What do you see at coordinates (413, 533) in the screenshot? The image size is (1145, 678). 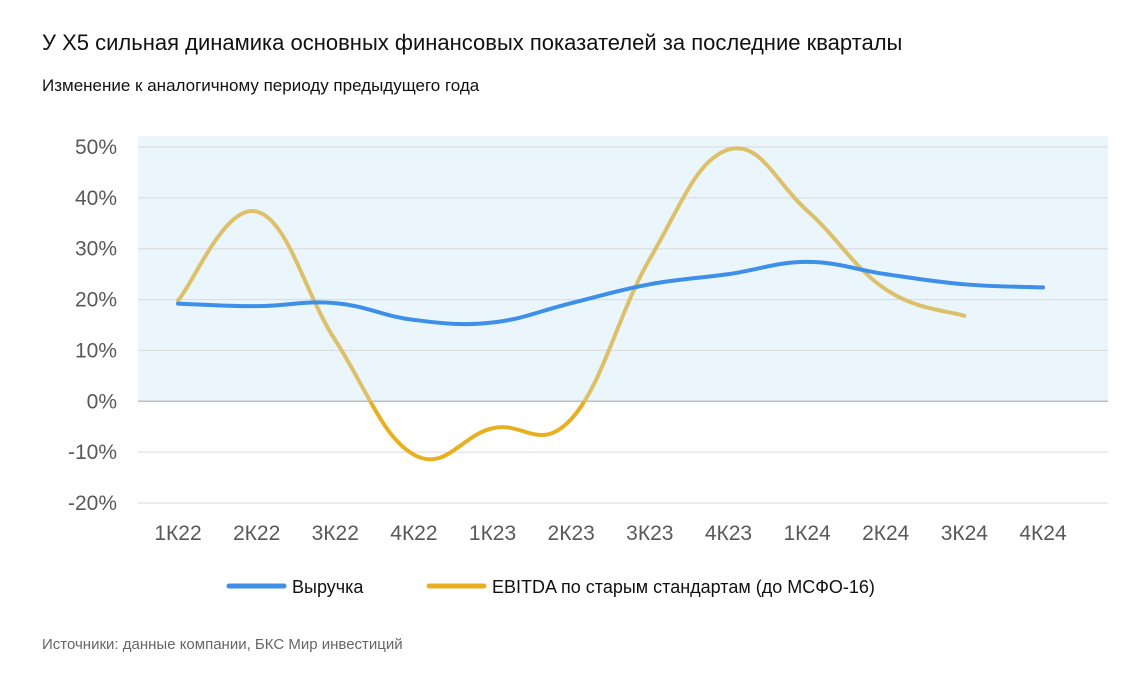 I see `x-tick-label: 4К22` at bounding box center [413, 533].